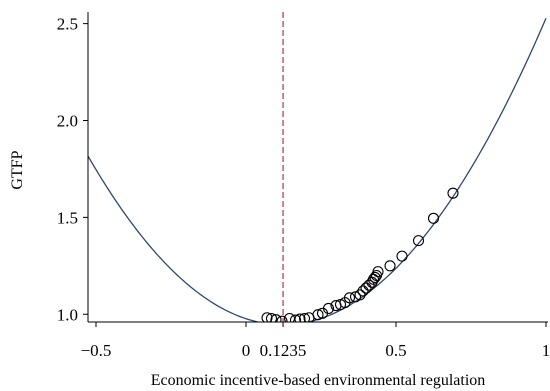 The image size is (550, 391). What do you see at coordinates (395, 350) in the screenshot?
I see `x-tick-label: 0.5` at bounding box center [395, 350].